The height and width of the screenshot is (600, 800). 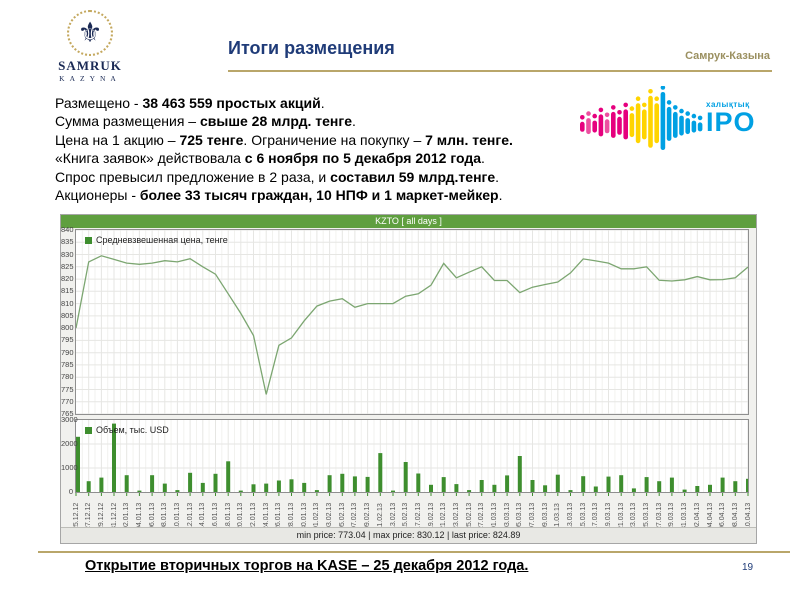 I want to click on date-label: 28.01.13, so click(x=291, y=516).